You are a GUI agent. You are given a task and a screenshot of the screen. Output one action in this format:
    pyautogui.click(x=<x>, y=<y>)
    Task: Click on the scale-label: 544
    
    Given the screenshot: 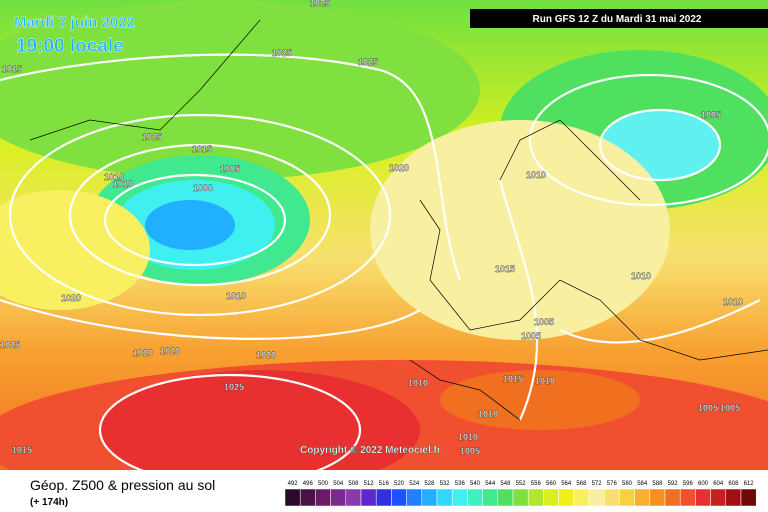 What is the action you would take?
    pyautogui.click(x=490, y=484)
    